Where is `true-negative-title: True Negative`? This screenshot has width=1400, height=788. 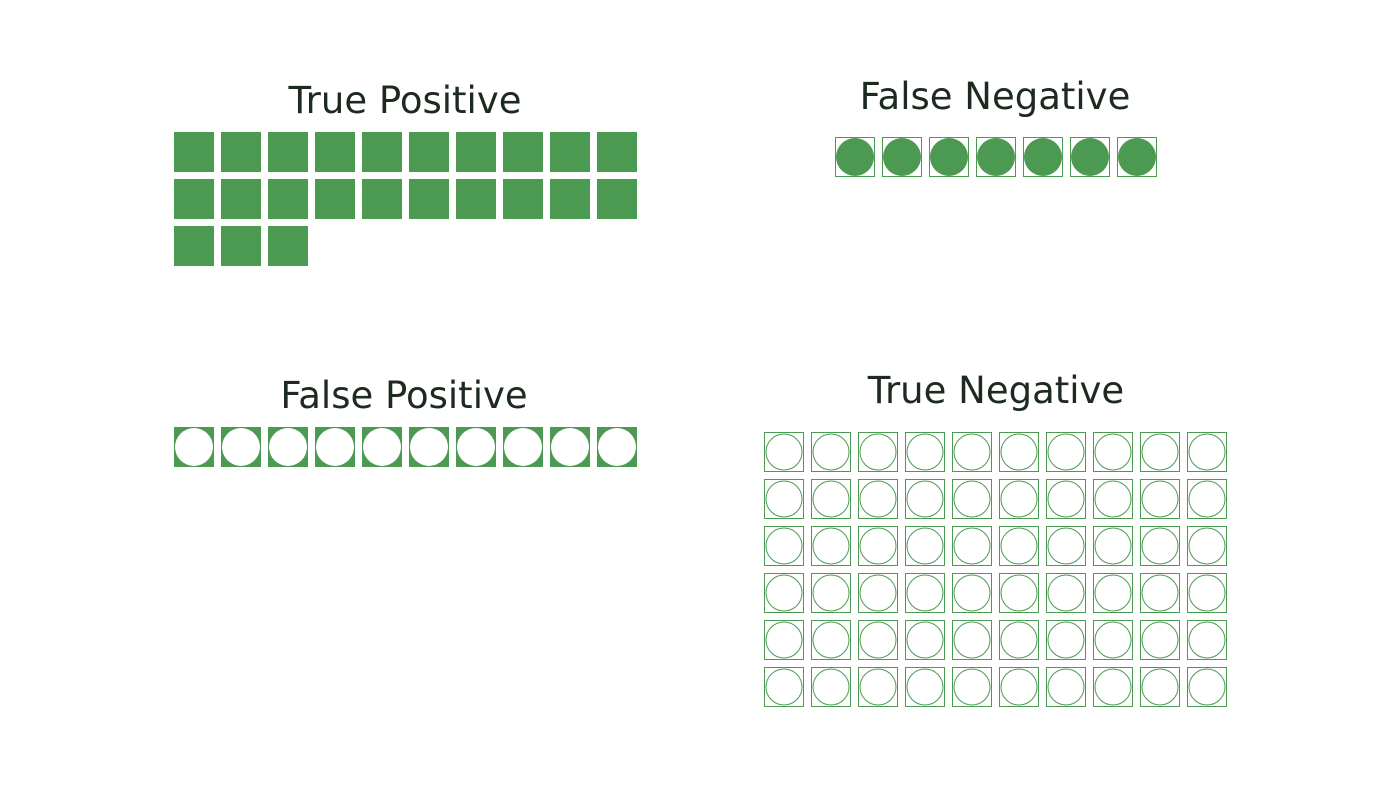 true-negative-title: True Negative is located at coordinates (996, 390).